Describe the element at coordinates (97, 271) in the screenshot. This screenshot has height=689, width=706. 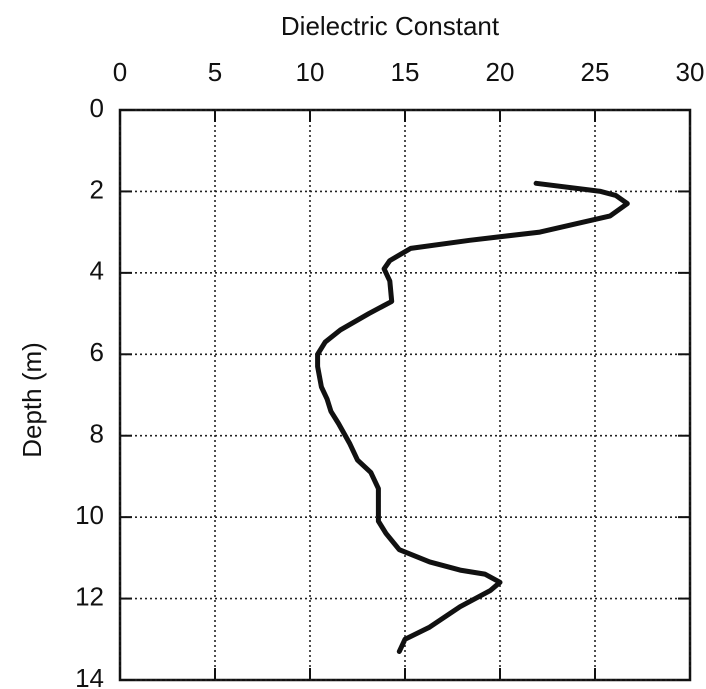
I see `y-tick-label: 4` at that location.